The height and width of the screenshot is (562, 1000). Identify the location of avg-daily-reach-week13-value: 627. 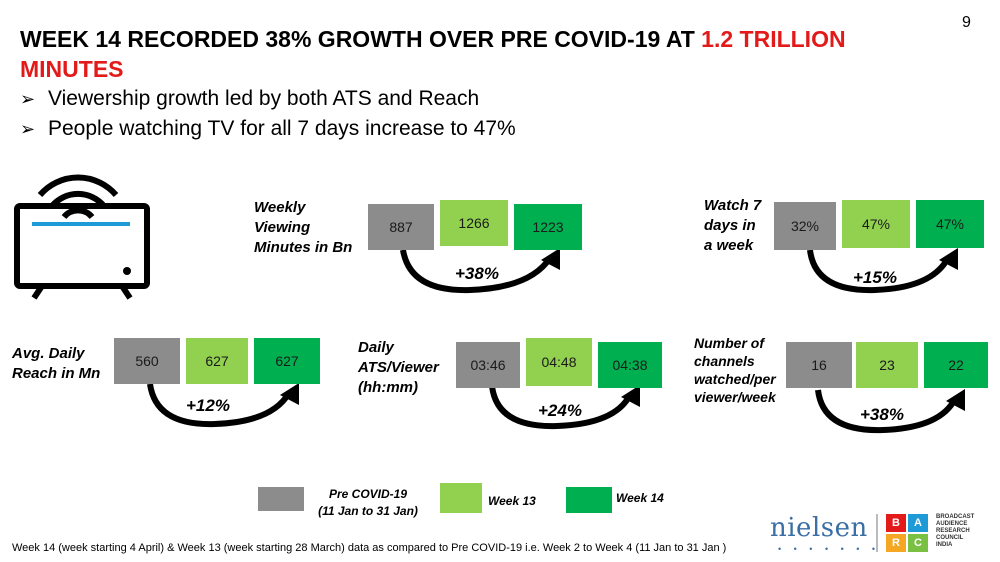
(217, 361).